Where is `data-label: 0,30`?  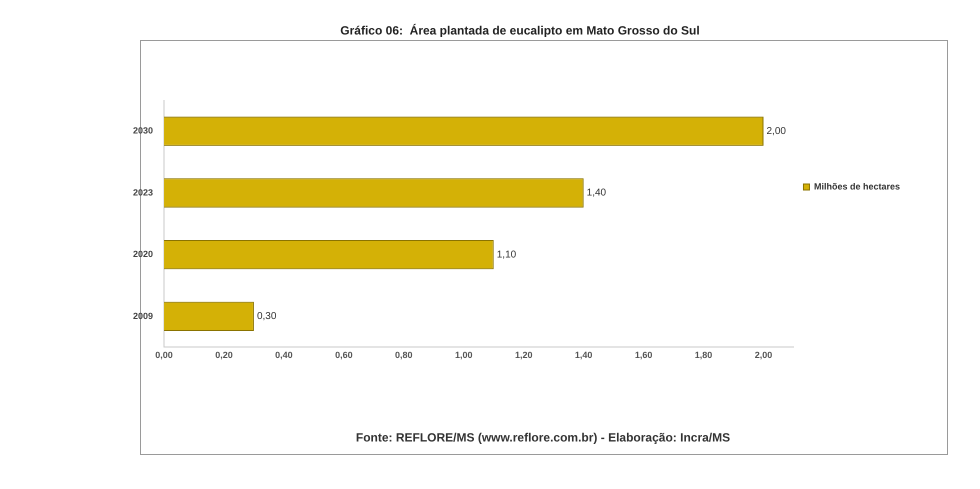 data-label: 0,30 is located at coordinates (266, 316).